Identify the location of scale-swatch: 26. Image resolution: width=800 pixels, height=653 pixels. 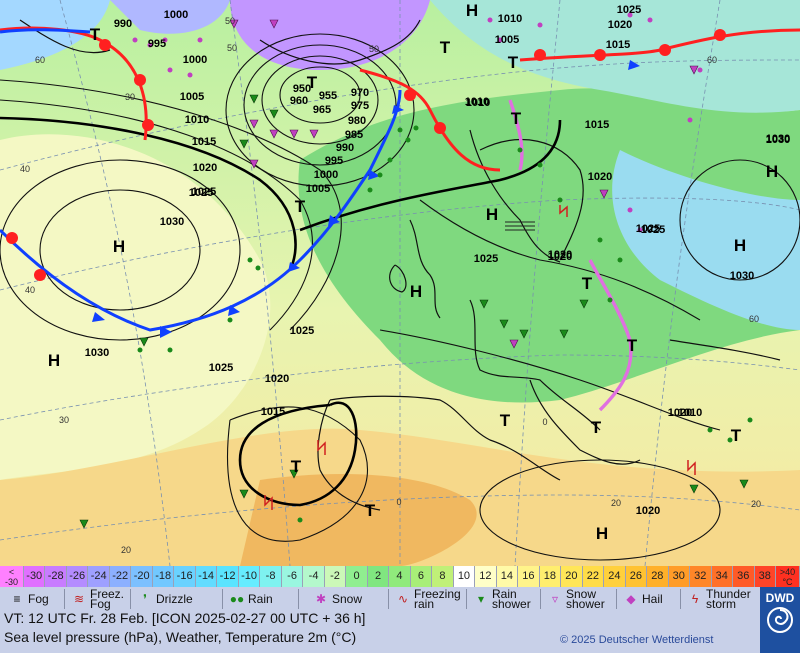
(636, 576).